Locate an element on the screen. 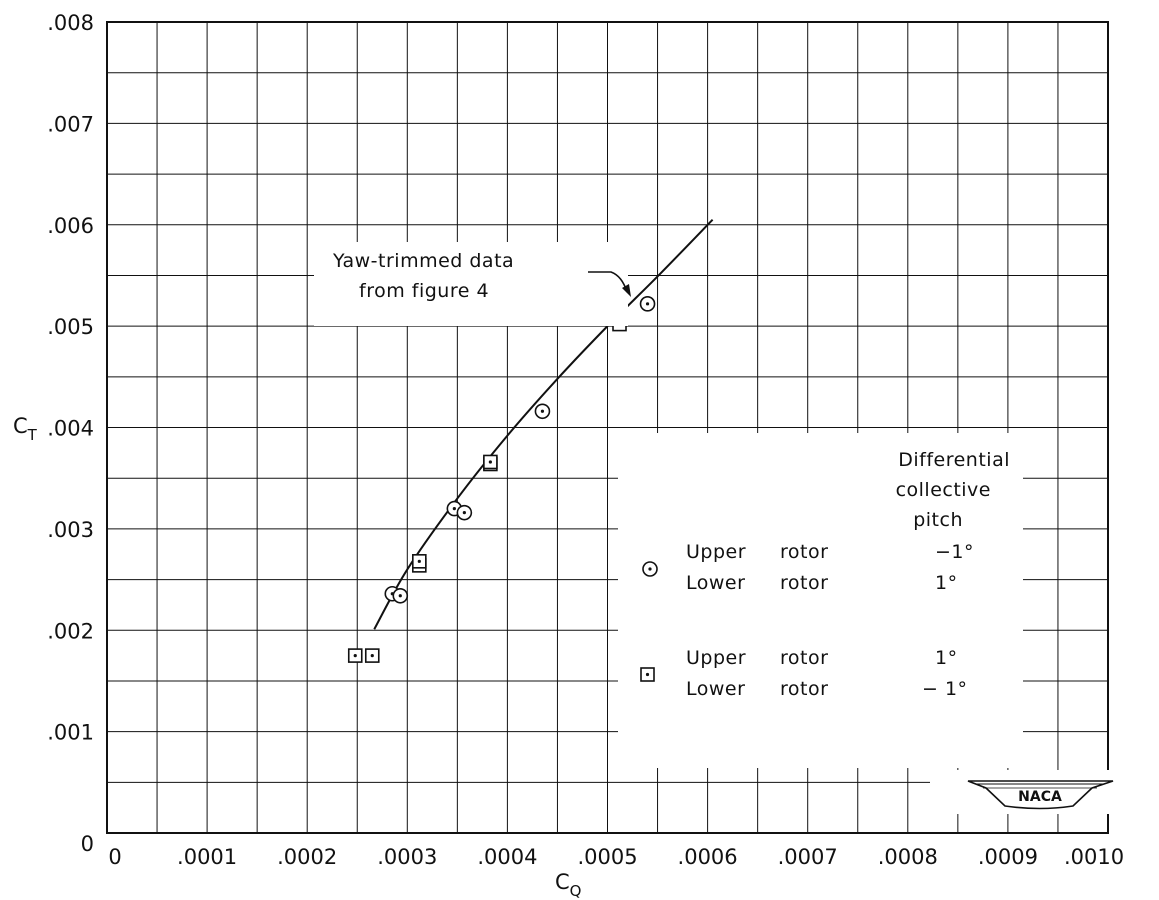 The width and height of the screenshot is (1159, 900). y-tick-label: .008 is located at coordinates (70, 23).